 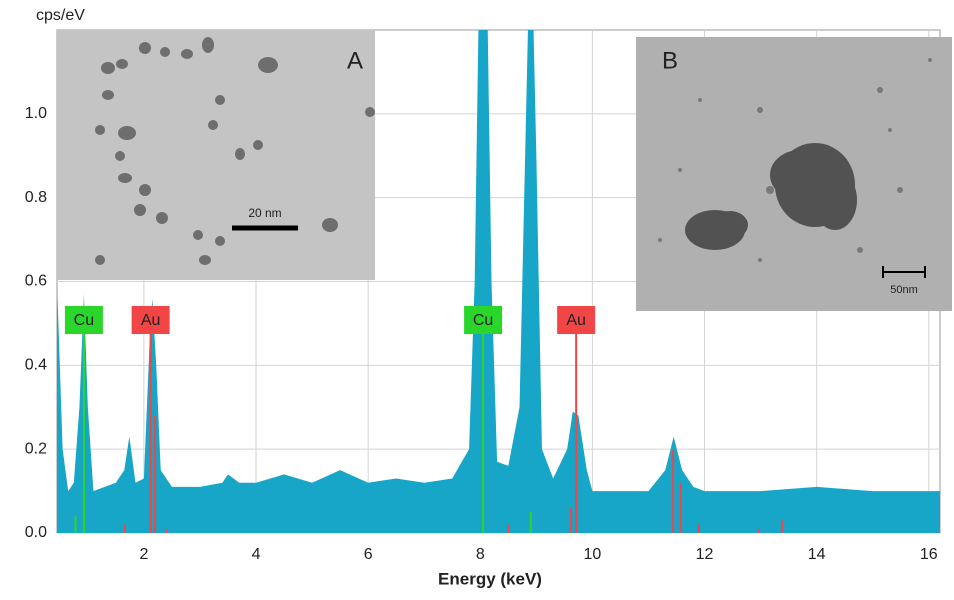 I want to click on y-axis-label: cps/eV, so click(x=60, y=15).